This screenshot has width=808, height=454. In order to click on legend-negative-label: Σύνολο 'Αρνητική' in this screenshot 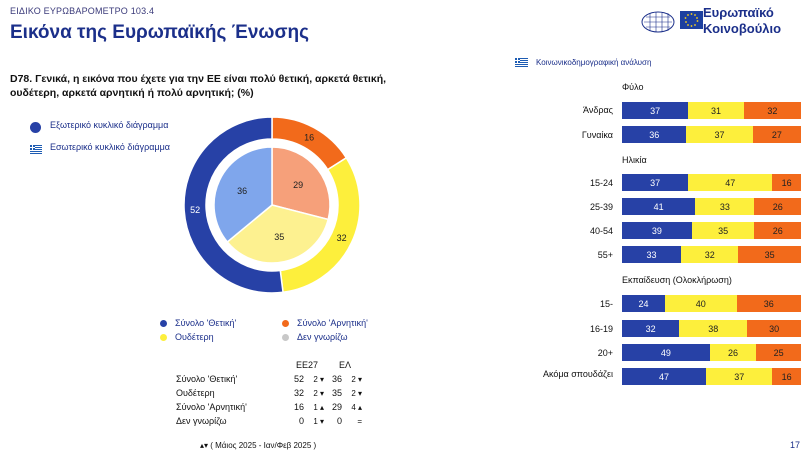, I will do `click(332, 323)`.